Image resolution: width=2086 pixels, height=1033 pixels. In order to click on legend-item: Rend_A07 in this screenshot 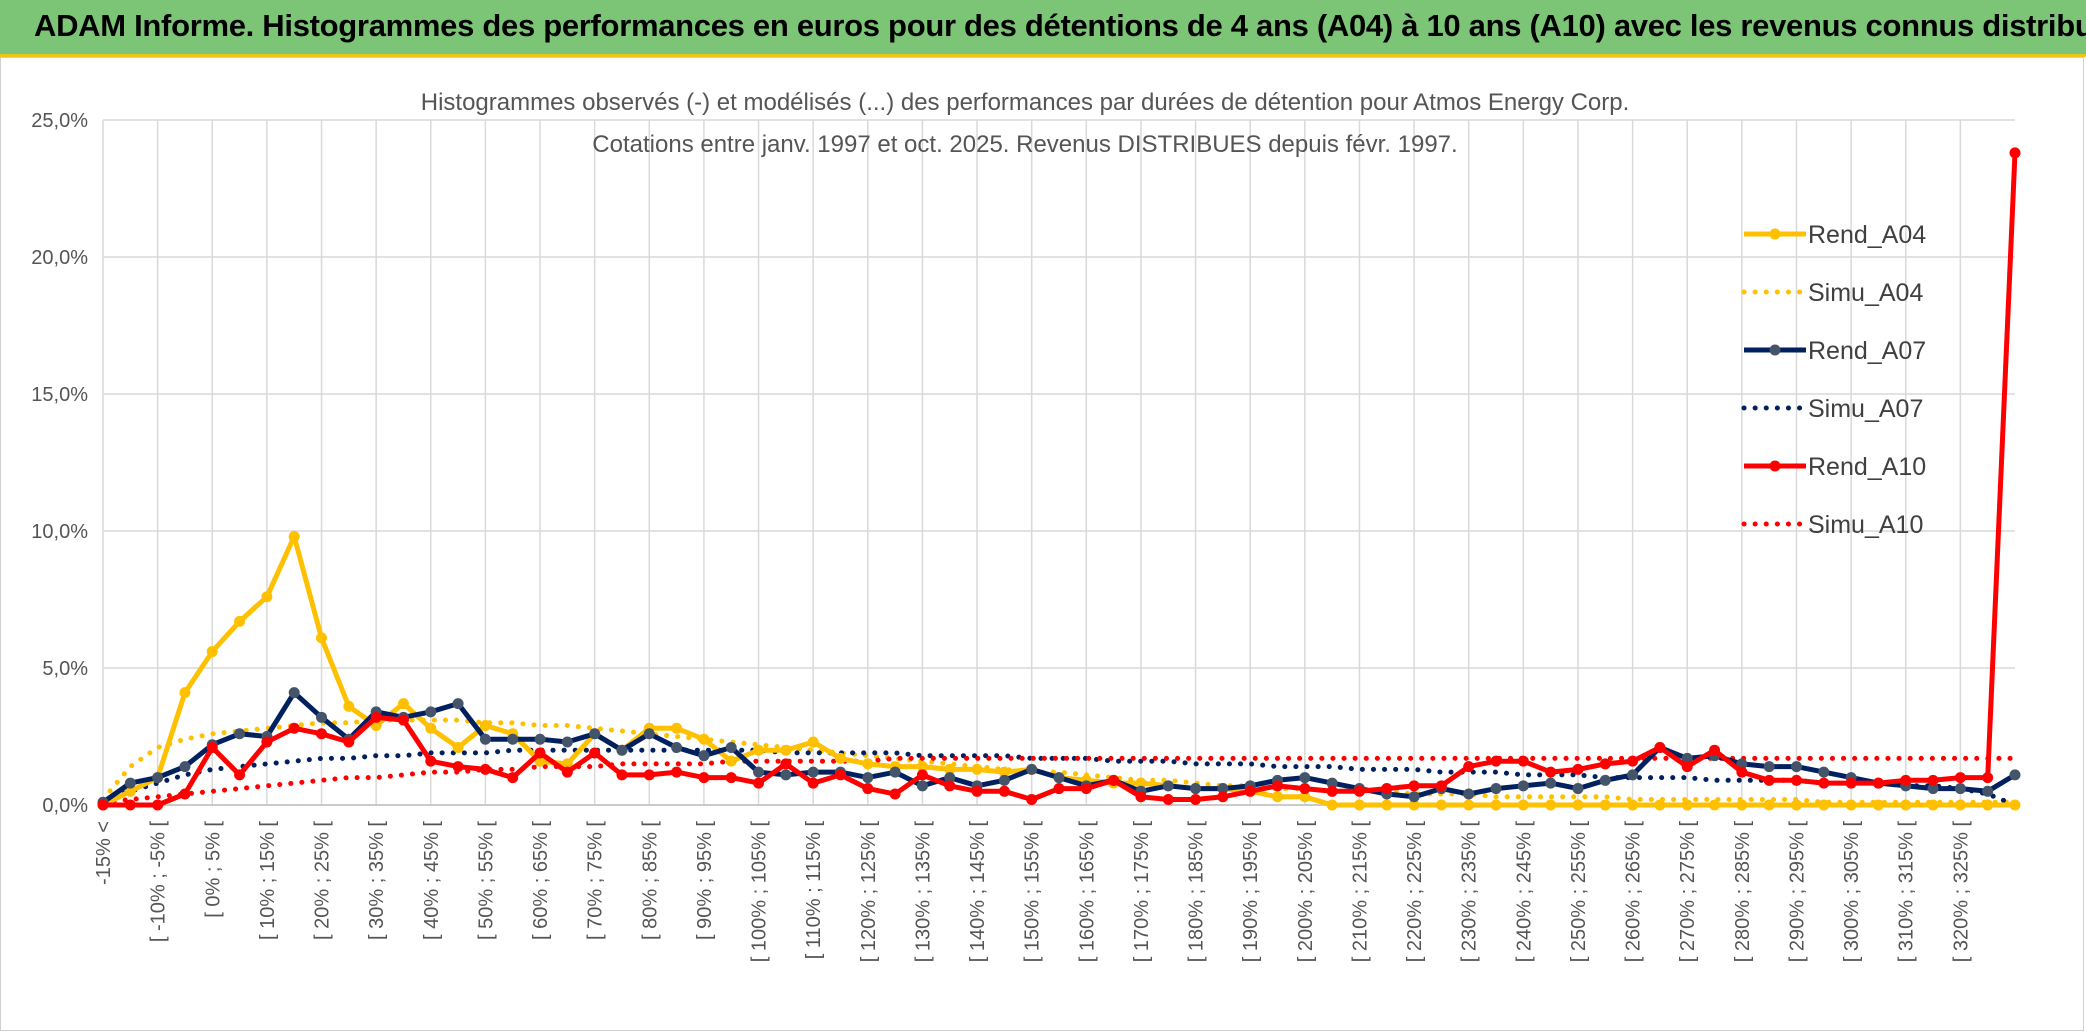, I will do `click(1835, 351)`.